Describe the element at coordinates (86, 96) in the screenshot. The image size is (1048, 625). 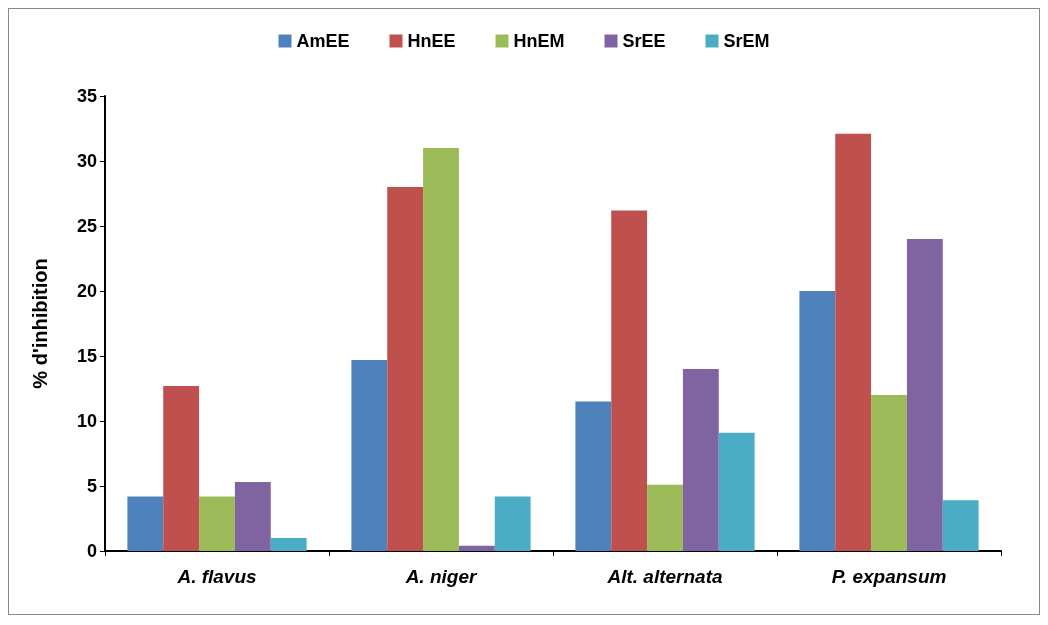
I see `y-tick-label: 35` at that location.